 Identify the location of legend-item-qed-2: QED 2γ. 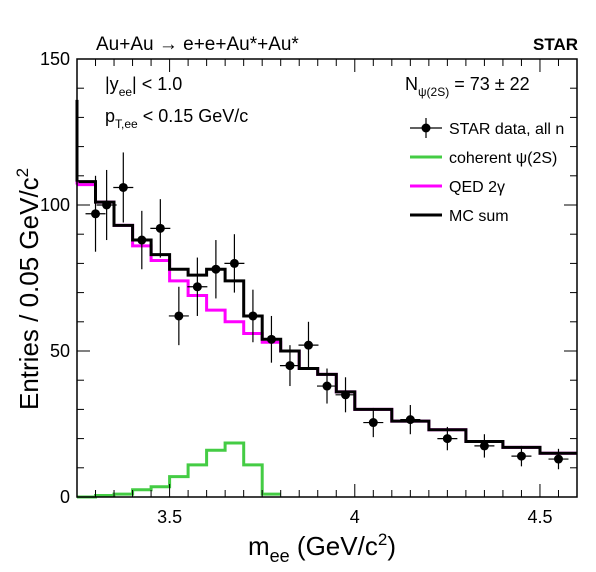
(457, 187).